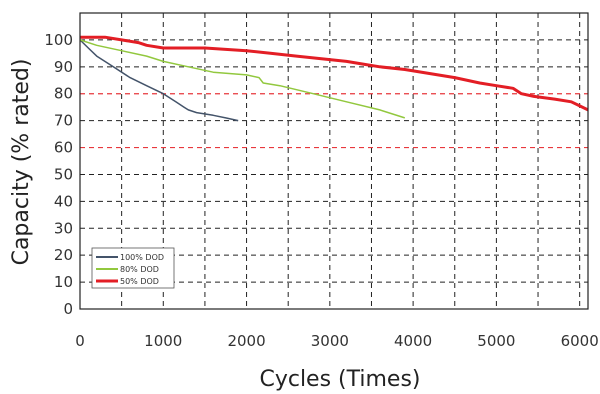 This screenshot has width=600, height=394. Describe the element at coordinates (413, 341) in the screenshot. I see `x-tick-label: 4000` at that location.